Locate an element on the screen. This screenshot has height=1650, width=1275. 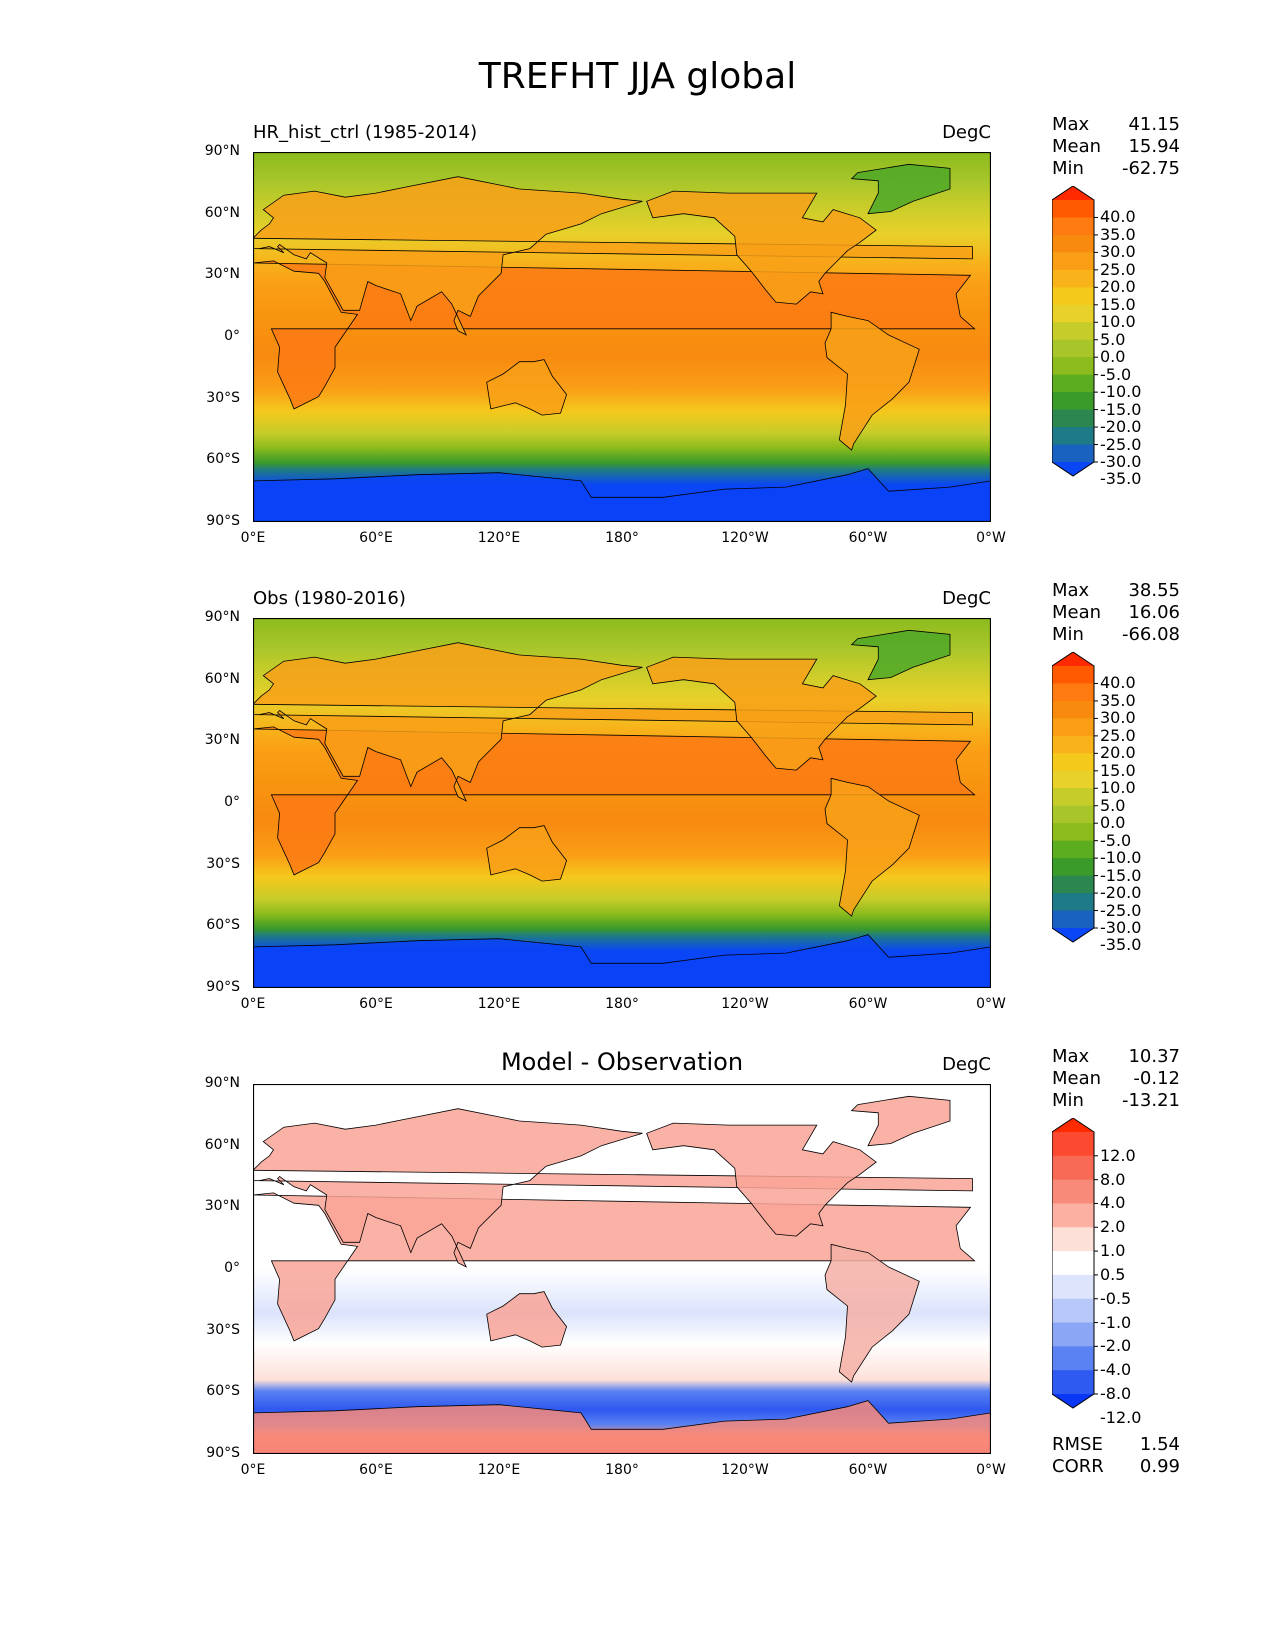
colorbar is located at coordinates (1081, 333).